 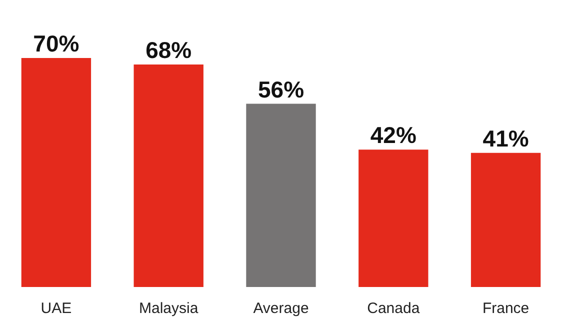 What do you see at coordinates (505, 138) in the screenshot?
I see `data-label: 41%` at bounding box center [505, 138].